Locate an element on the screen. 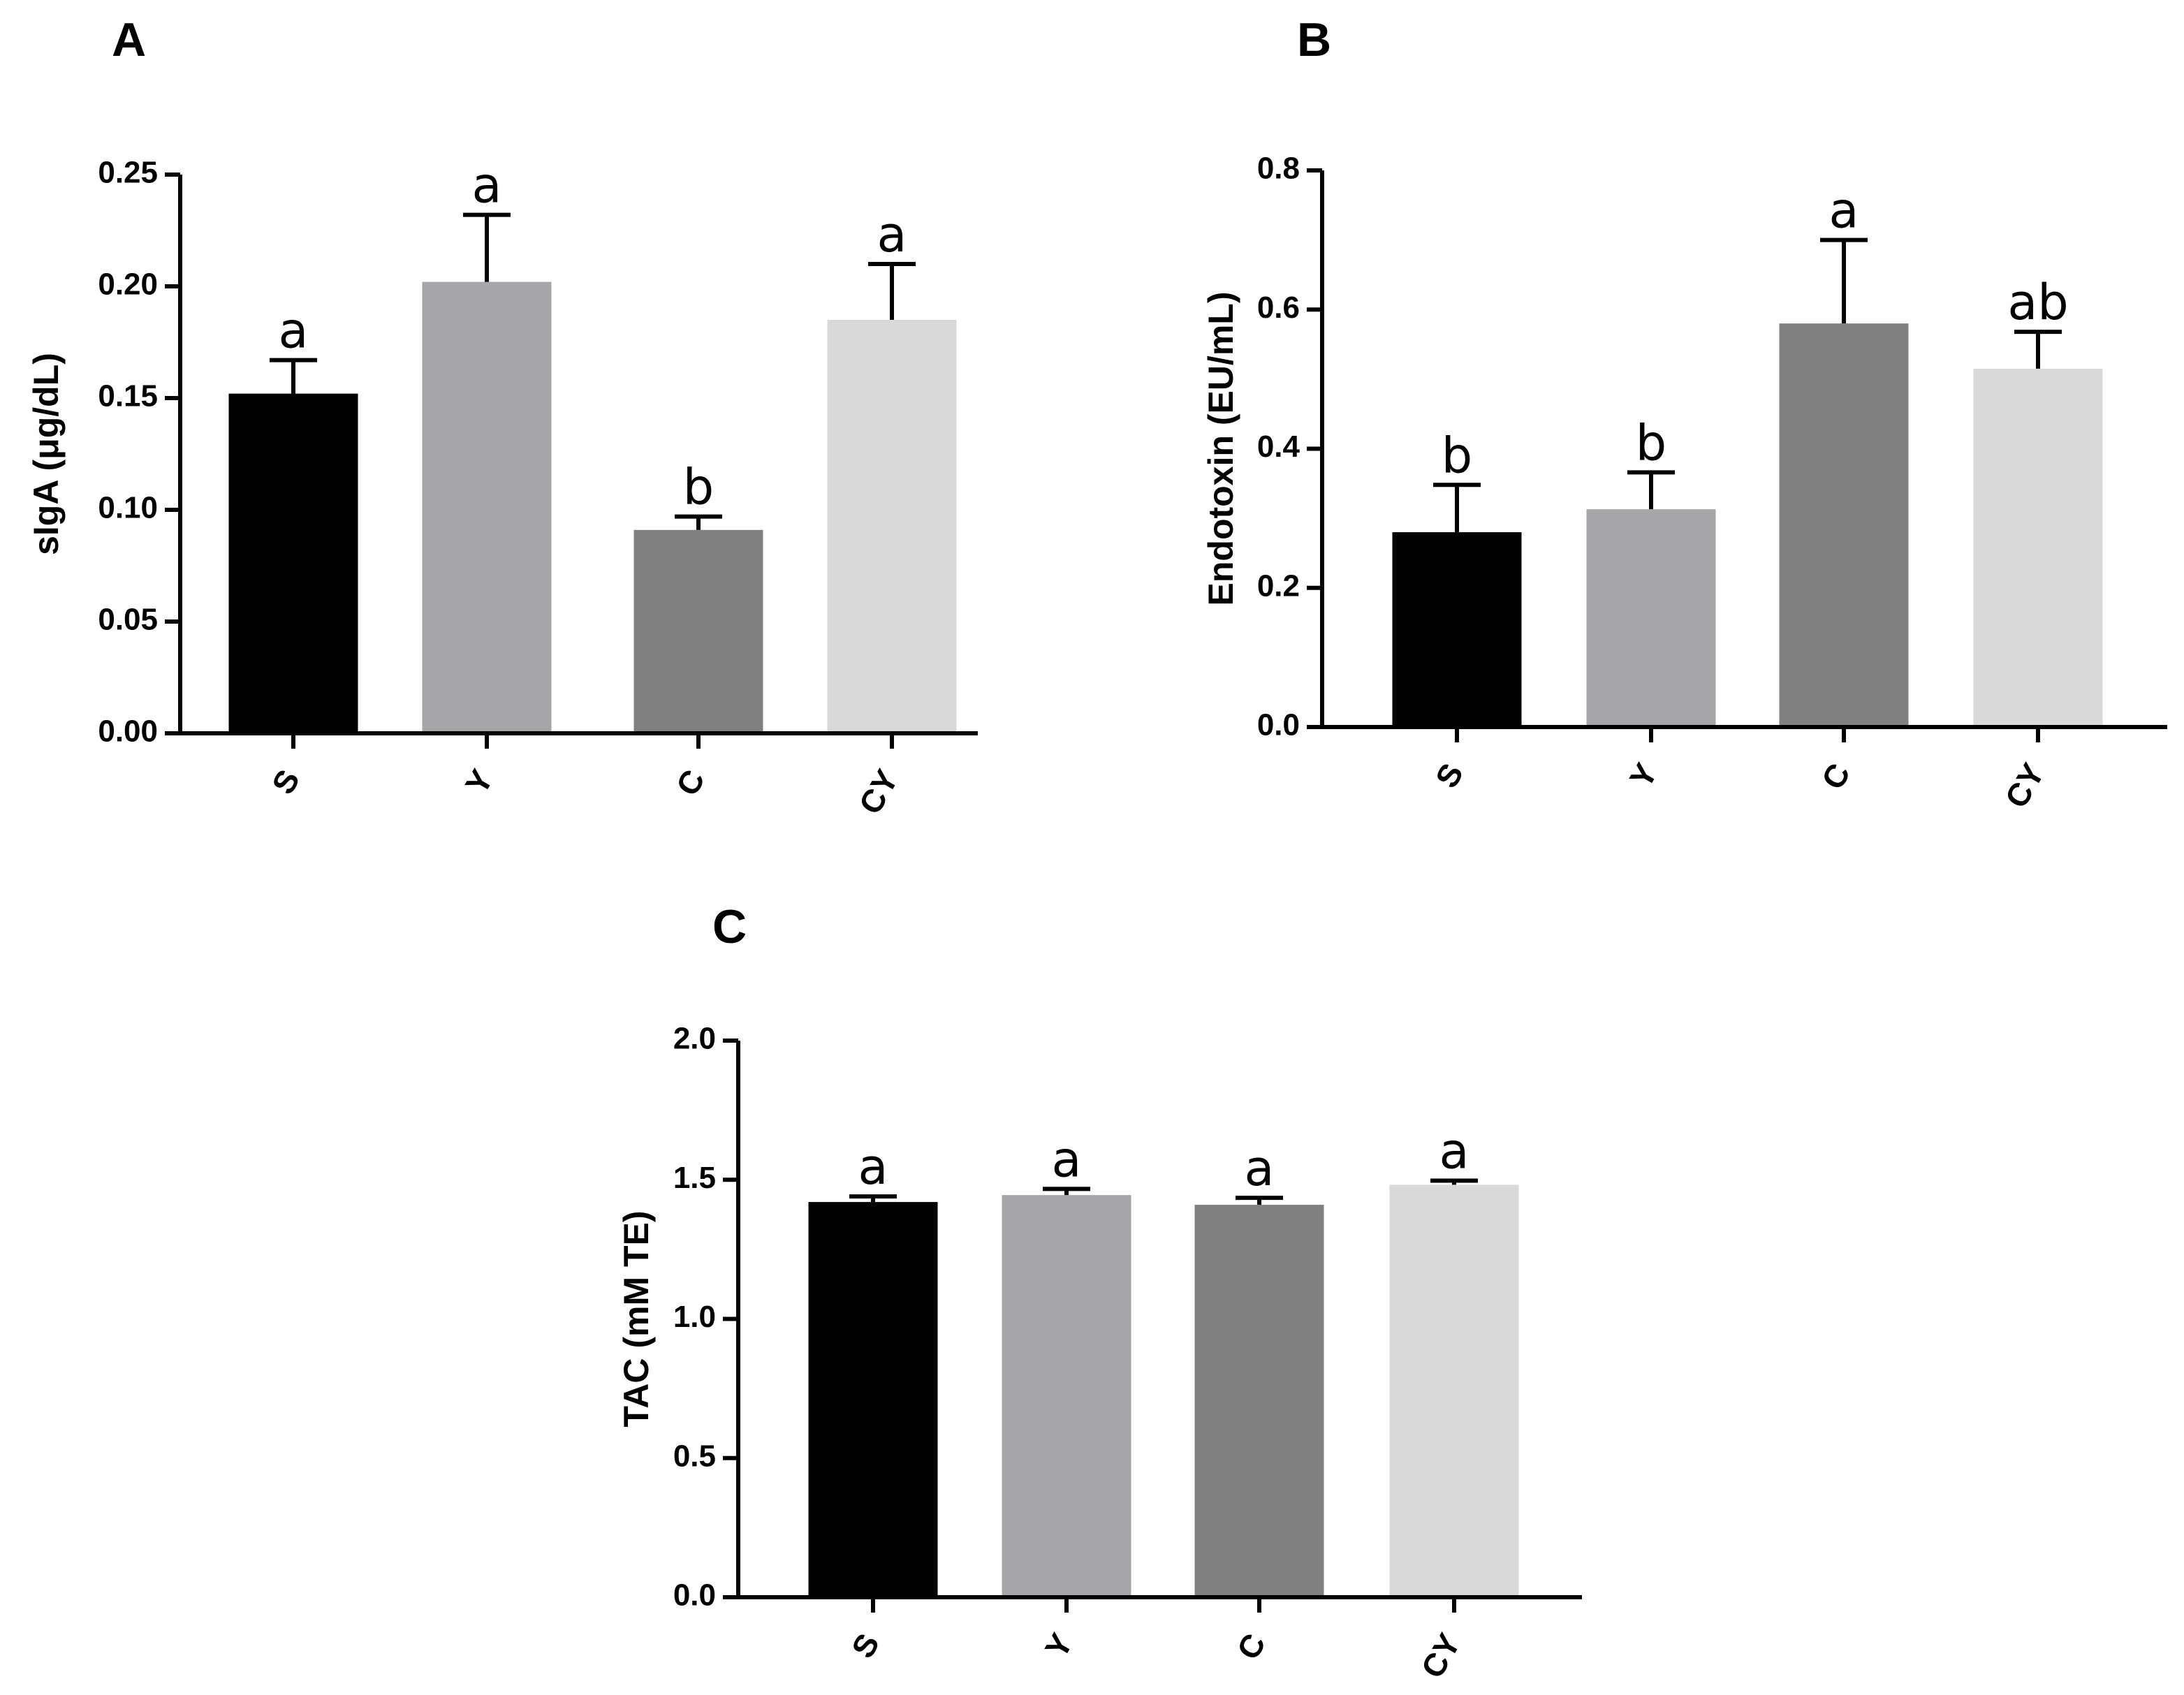 Image resolution: width=2184 pixels, height=1695 pixels. bar-a-cy is located at coordinates (892, 526).